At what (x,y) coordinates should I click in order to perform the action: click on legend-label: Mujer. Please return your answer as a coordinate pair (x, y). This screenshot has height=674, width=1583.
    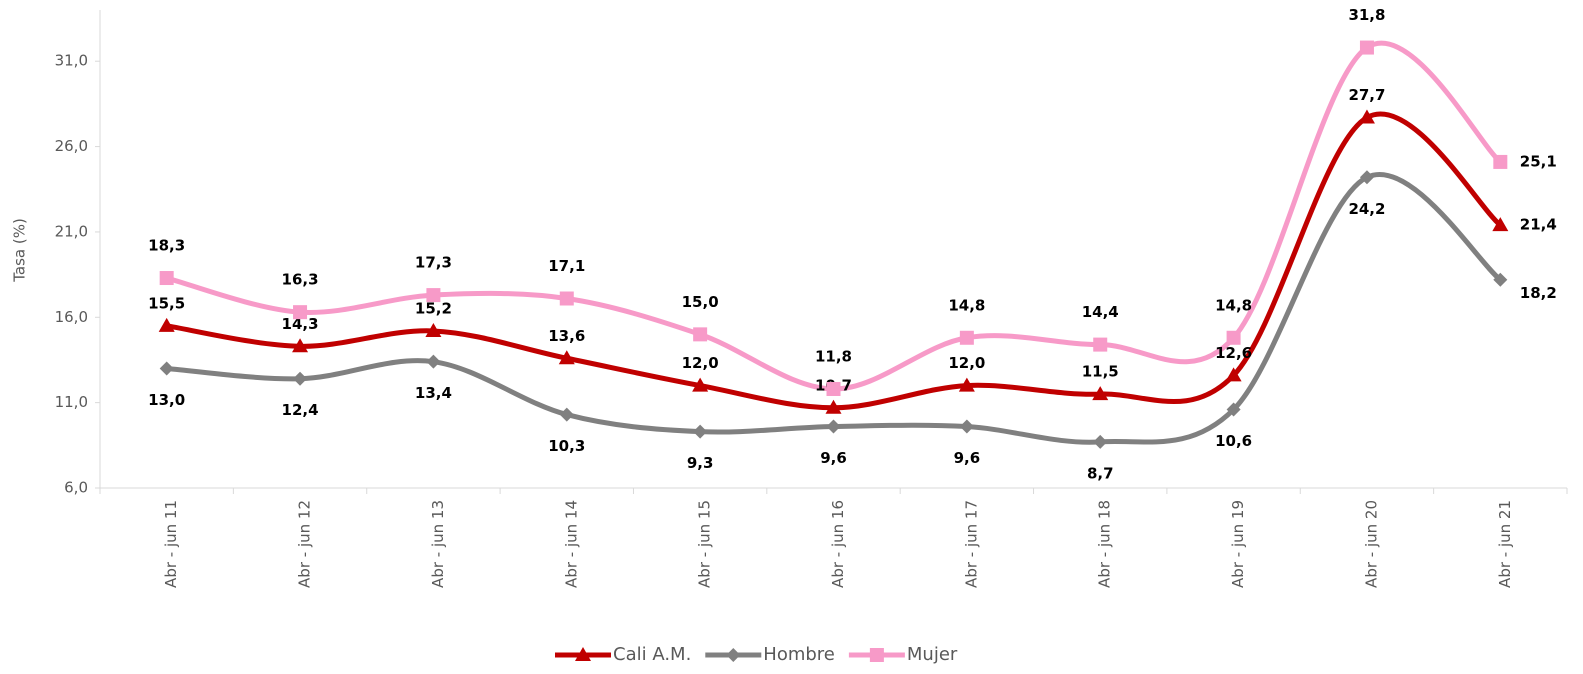
    Looking at the image, I should click on (932, 654).